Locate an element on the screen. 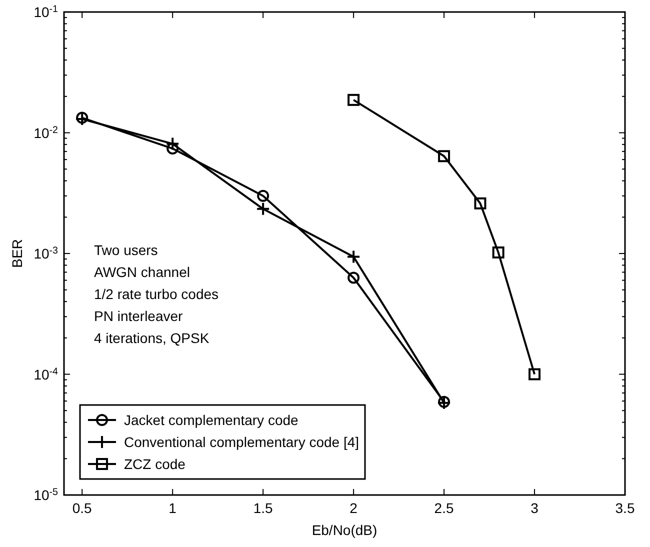 The width and height of the screenshot is (650, 547). x-tick-label: 2 is located at coordinates (354, 508).